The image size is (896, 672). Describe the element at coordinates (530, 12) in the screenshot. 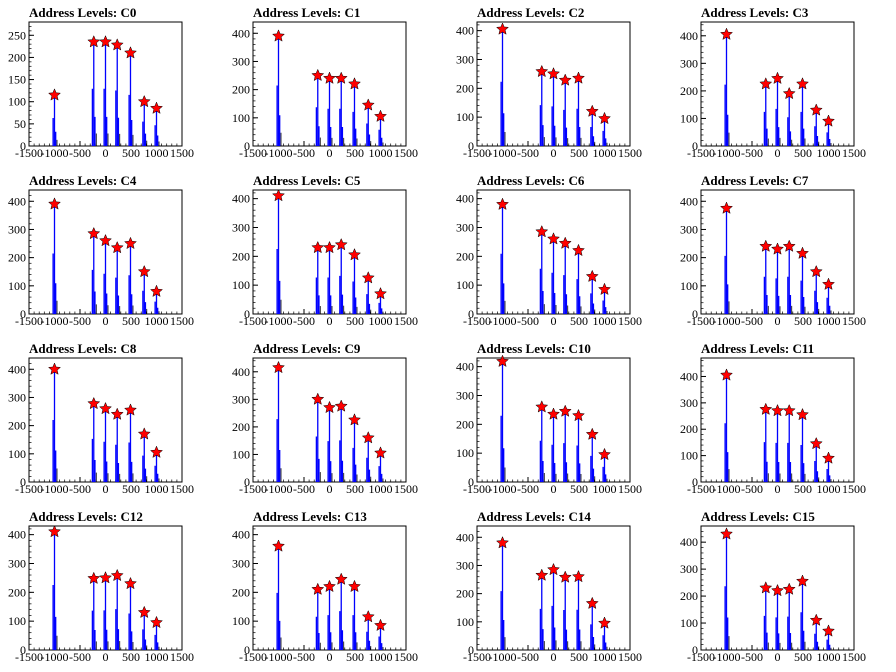

I see `panel-title: Address Levels: C2` at that location.